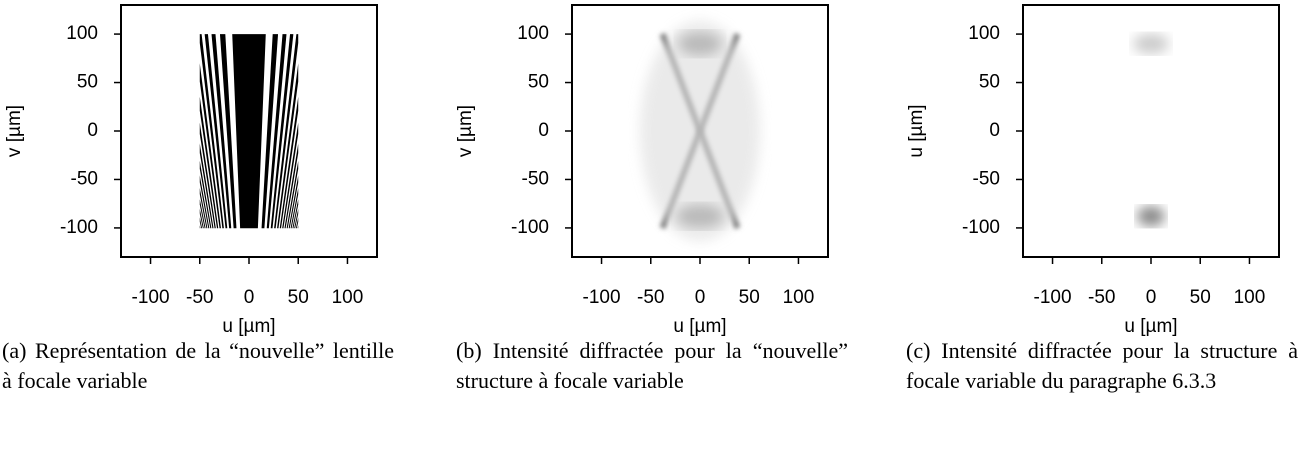  I want to click on y-axis-label: u [µm], so click(916, 130).